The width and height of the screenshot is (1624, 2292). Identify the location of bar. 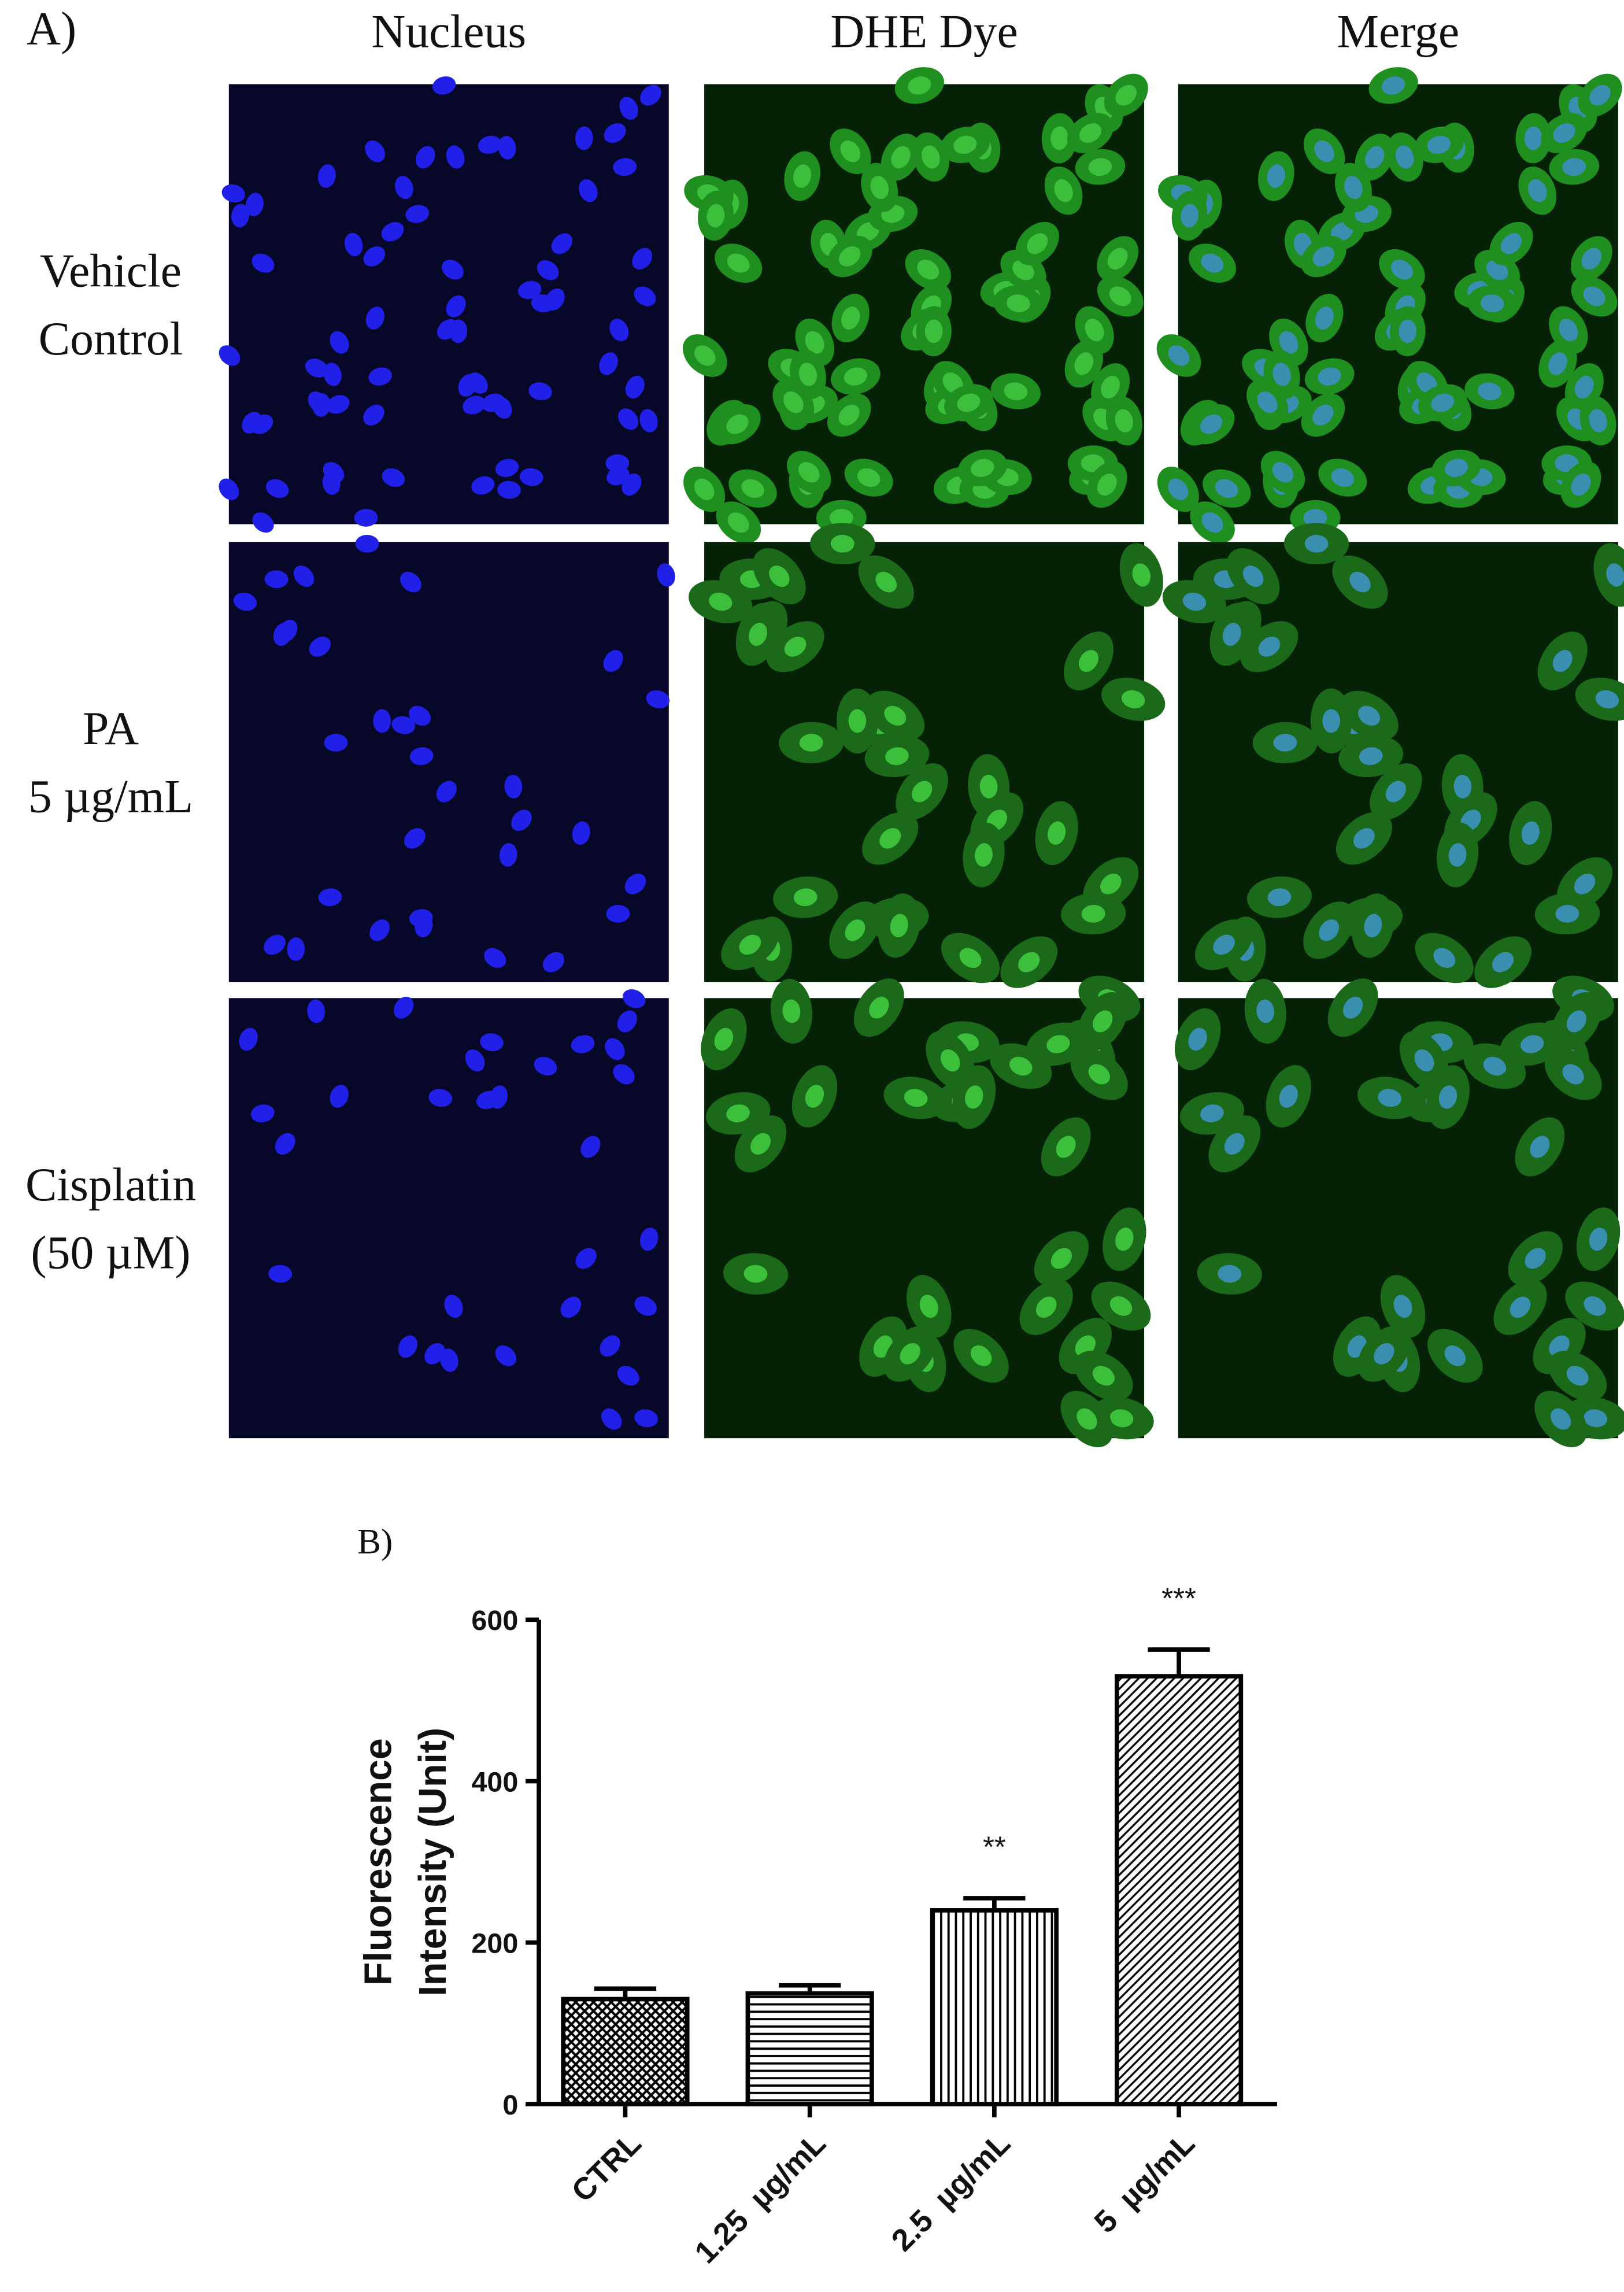
(1179, 1890).